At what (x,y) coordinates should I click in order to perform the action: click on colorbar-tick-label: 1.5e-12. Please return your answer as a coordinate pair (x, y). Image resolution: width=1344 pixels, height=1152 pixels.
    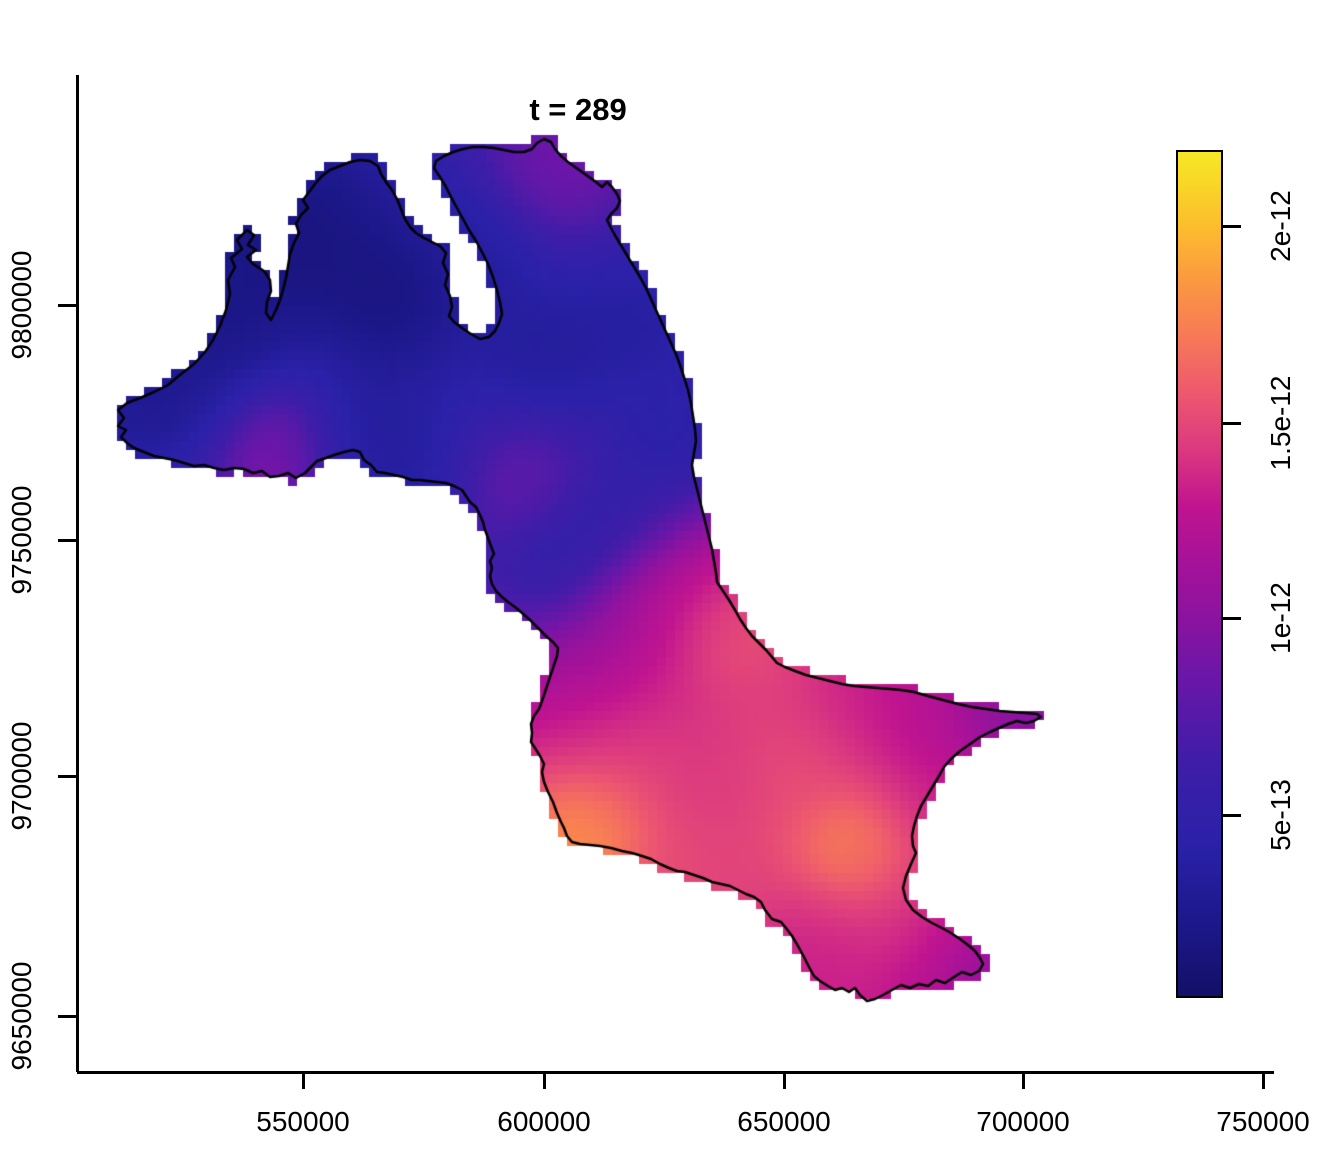
    Looking at the image, I should click on (1280, 423).